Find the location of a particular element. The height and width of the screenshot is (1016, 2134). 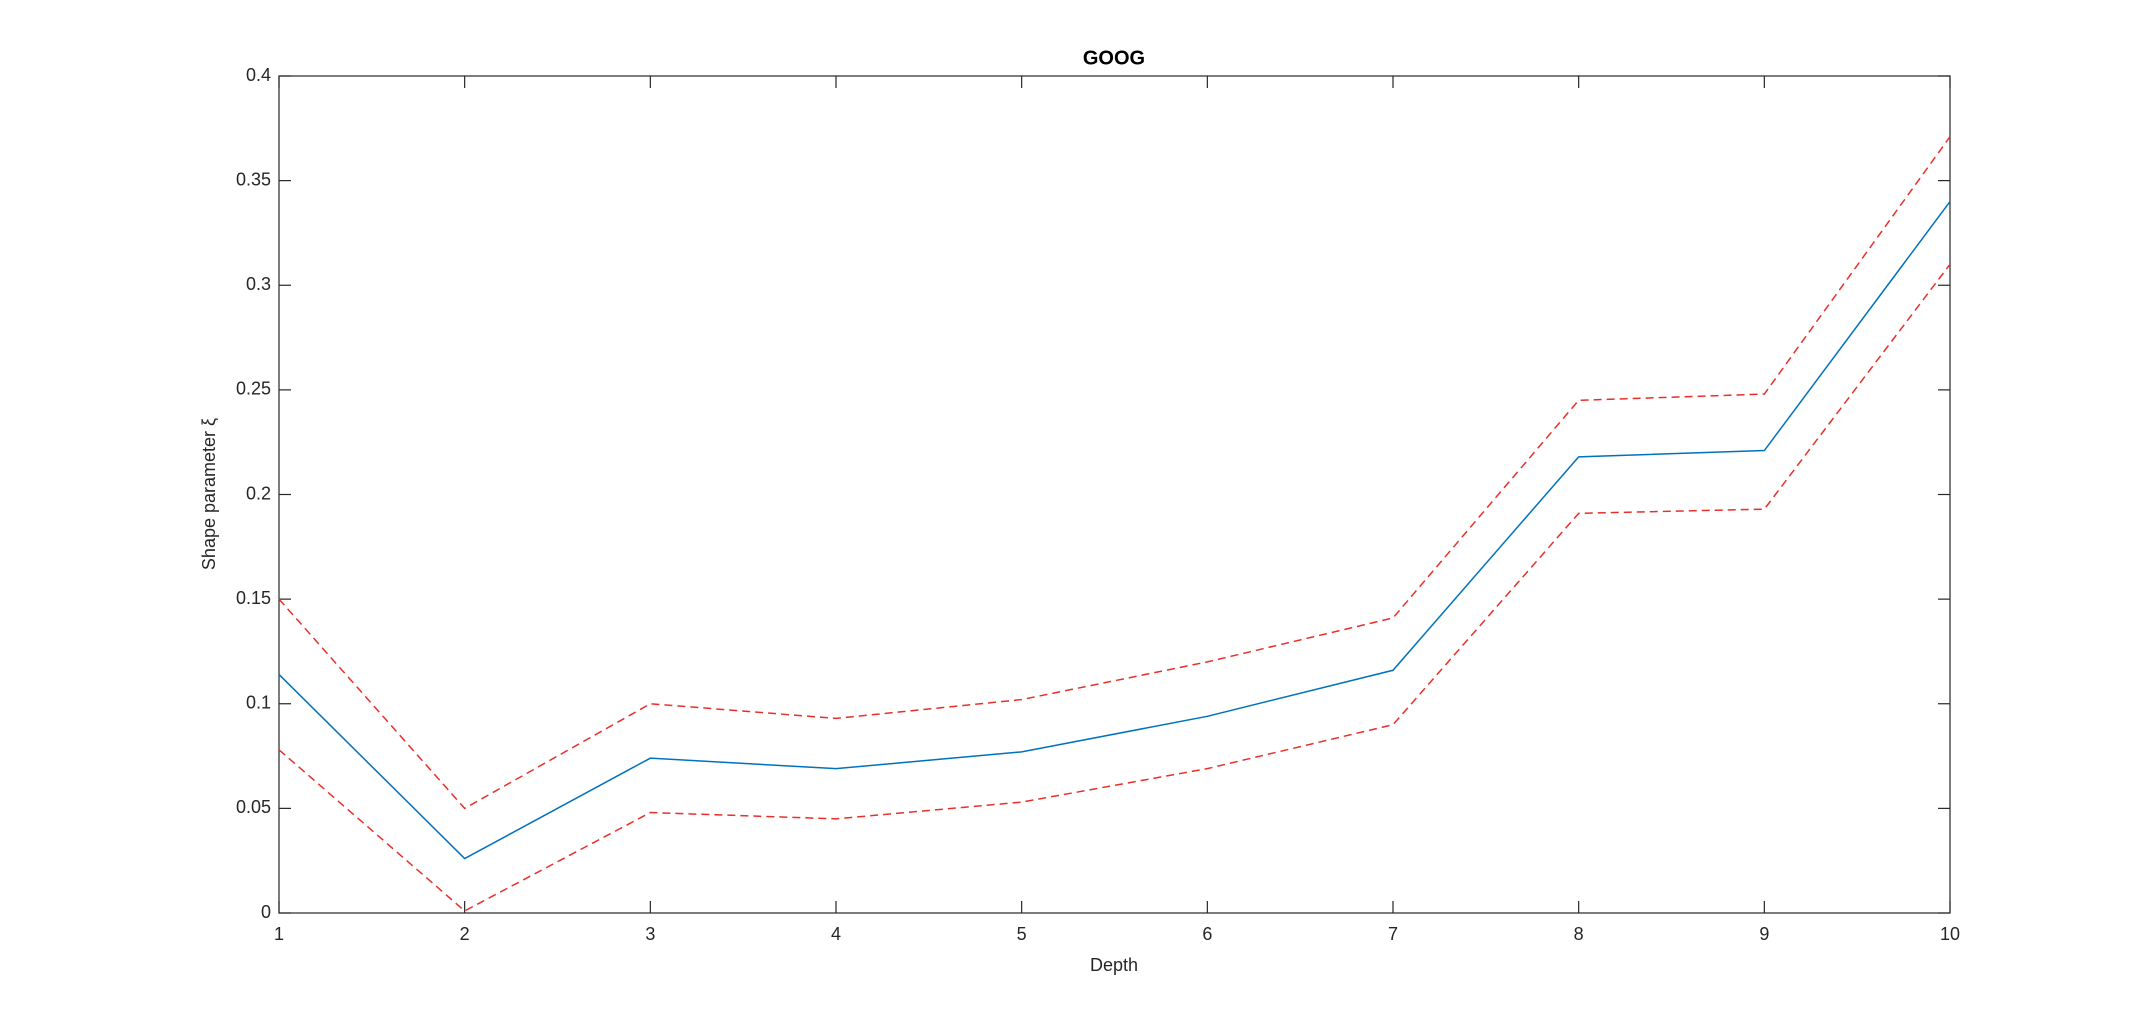

chart-title: GOOG is located at coordinates (1114, 58).